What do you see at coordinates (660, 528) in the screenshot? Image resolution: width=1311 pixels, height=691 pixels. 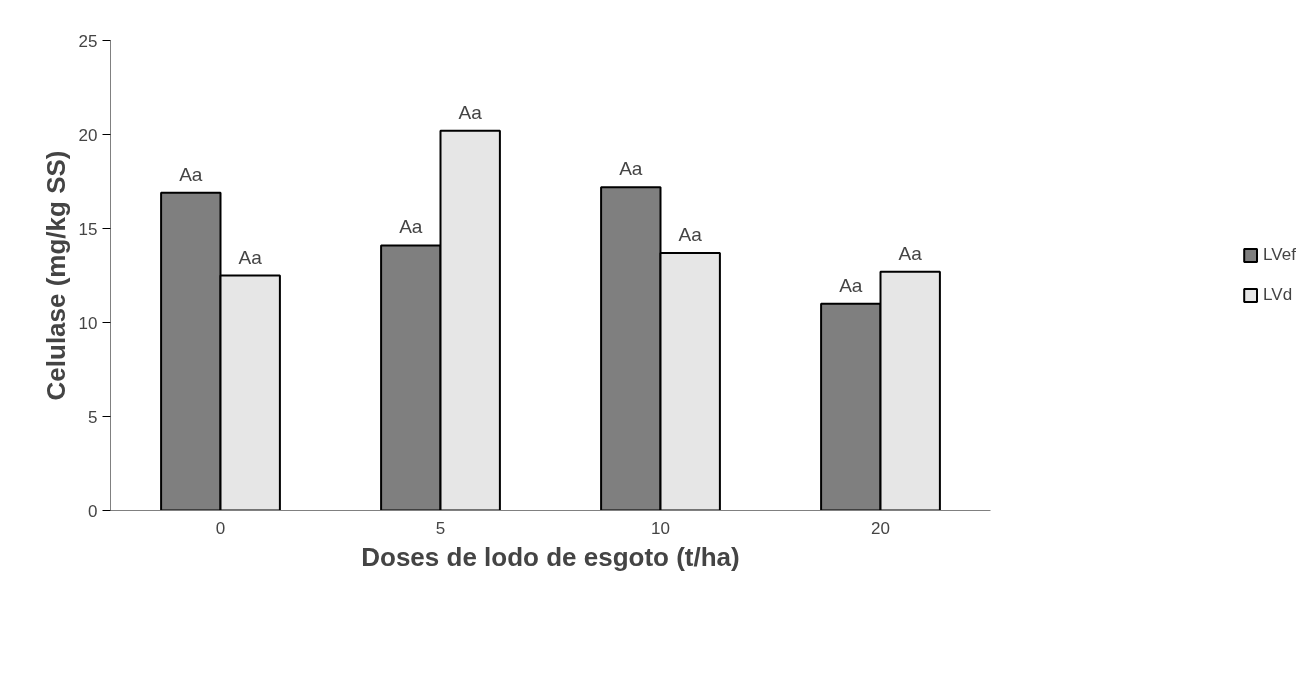 I see `x-tick-label: 10` at bounding box center [660, 528].